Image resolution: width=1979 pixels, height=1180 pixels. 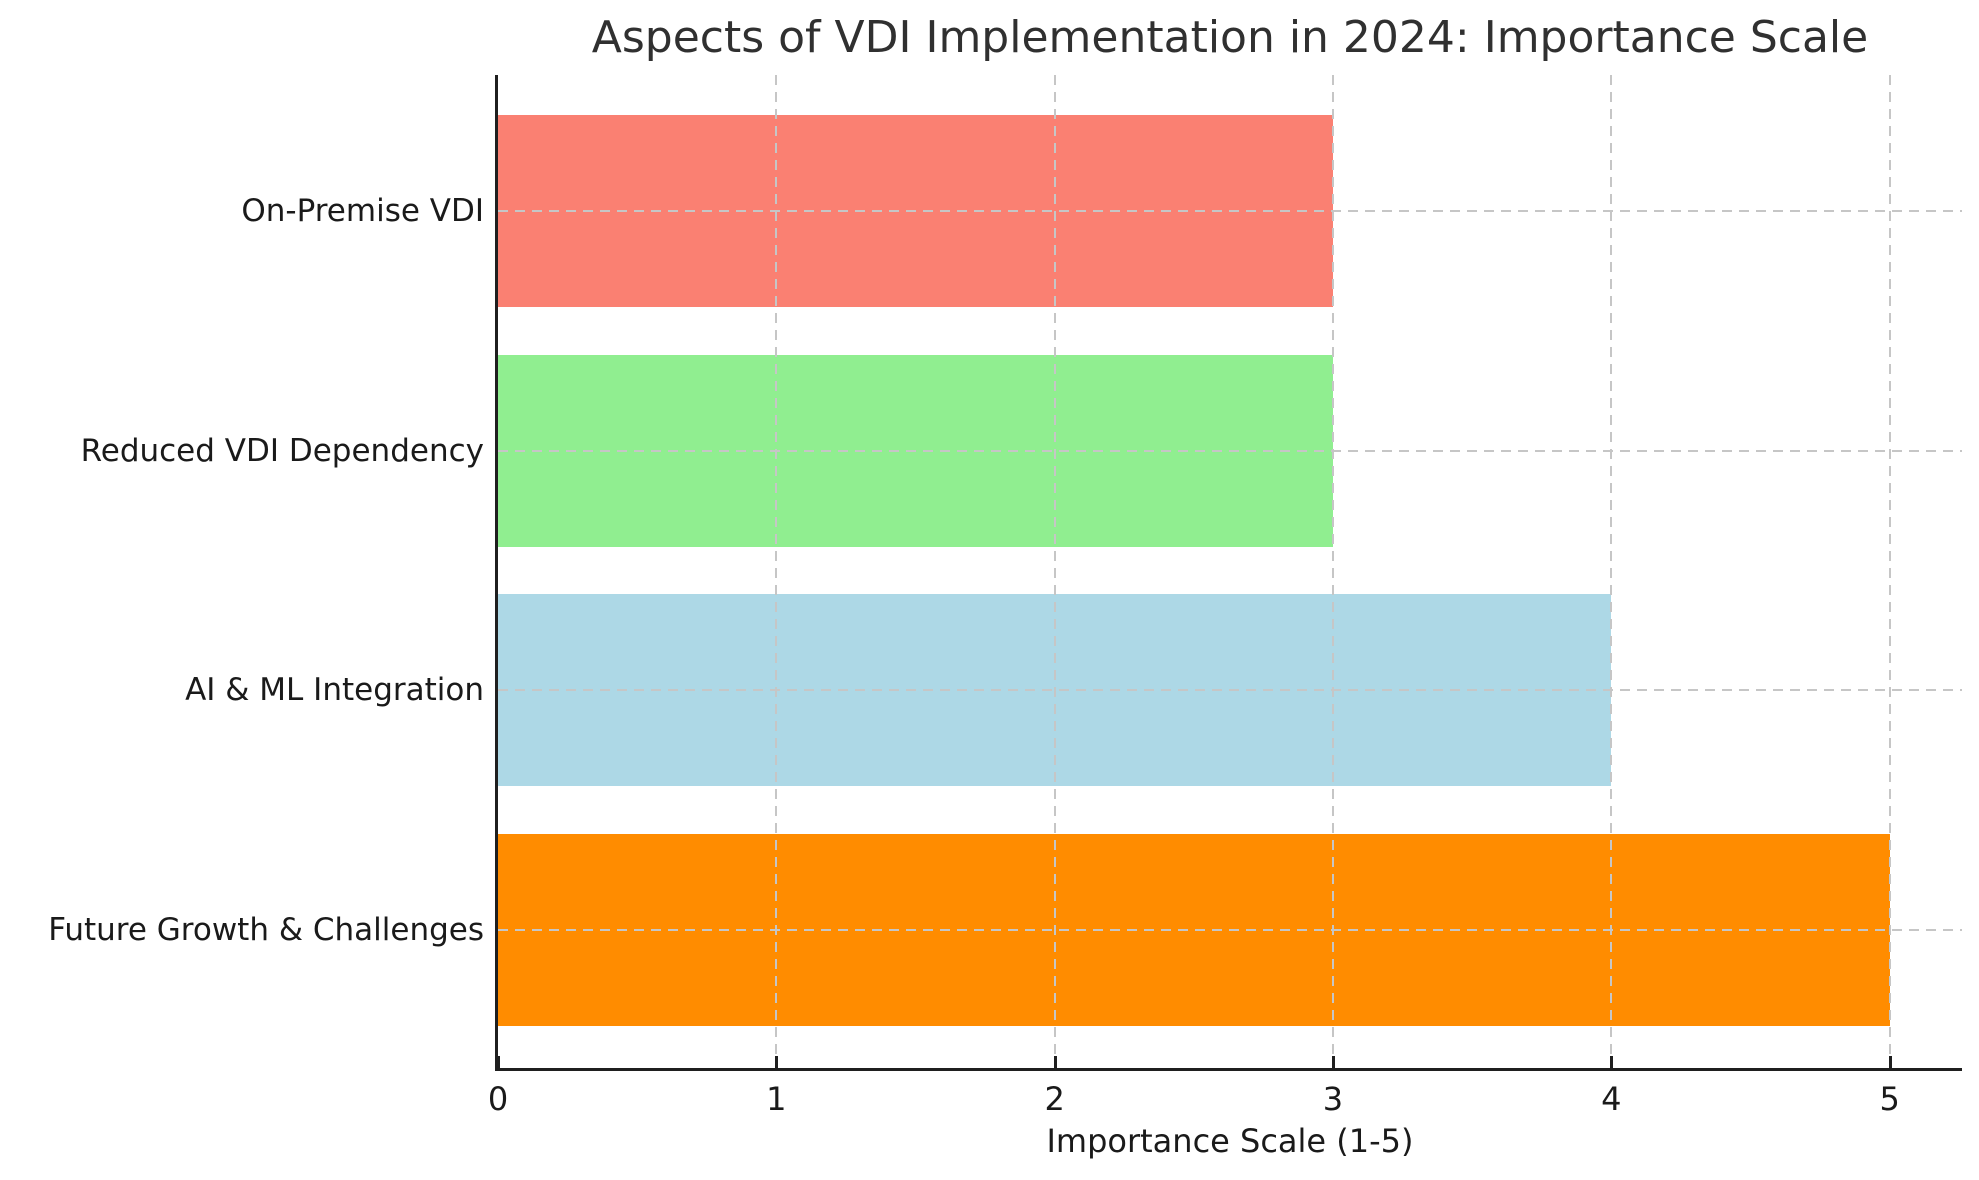 I want to click on x-axis-spine, so click(x=1228, y=1069).